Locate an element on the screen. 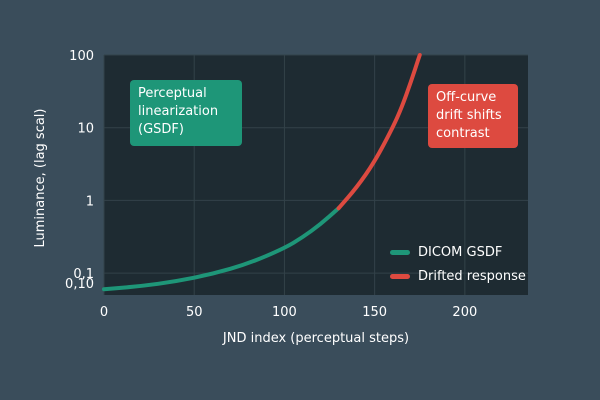 This screenshot has width=600, height=400. y-axis-ticks: 0,100,1 1 10 100 is located at coordinates (79, 170).